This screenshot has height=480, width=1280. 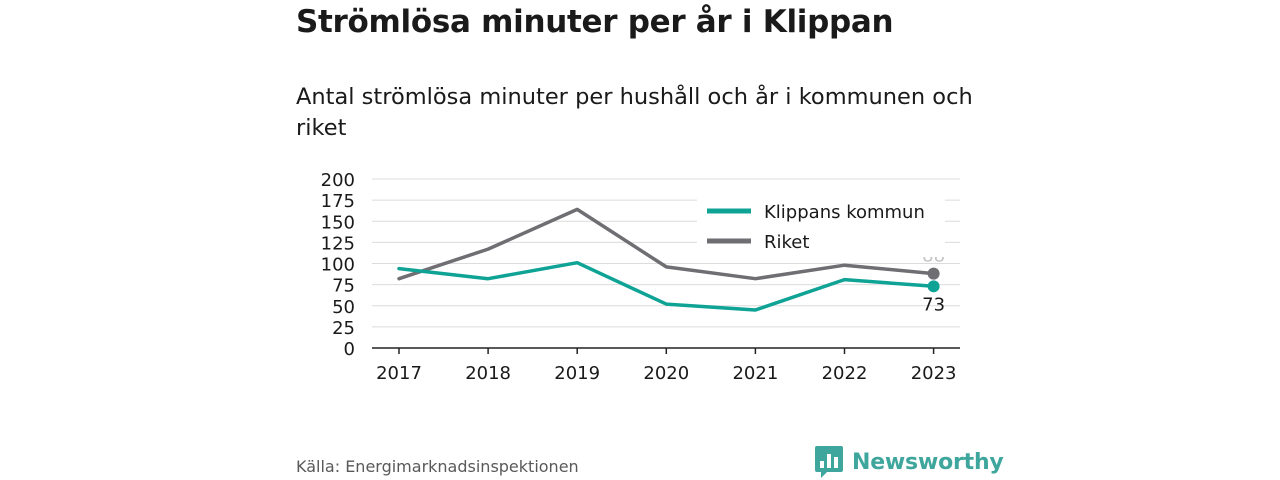 I want to click on series-line-riket, so click(x=666, y=244).